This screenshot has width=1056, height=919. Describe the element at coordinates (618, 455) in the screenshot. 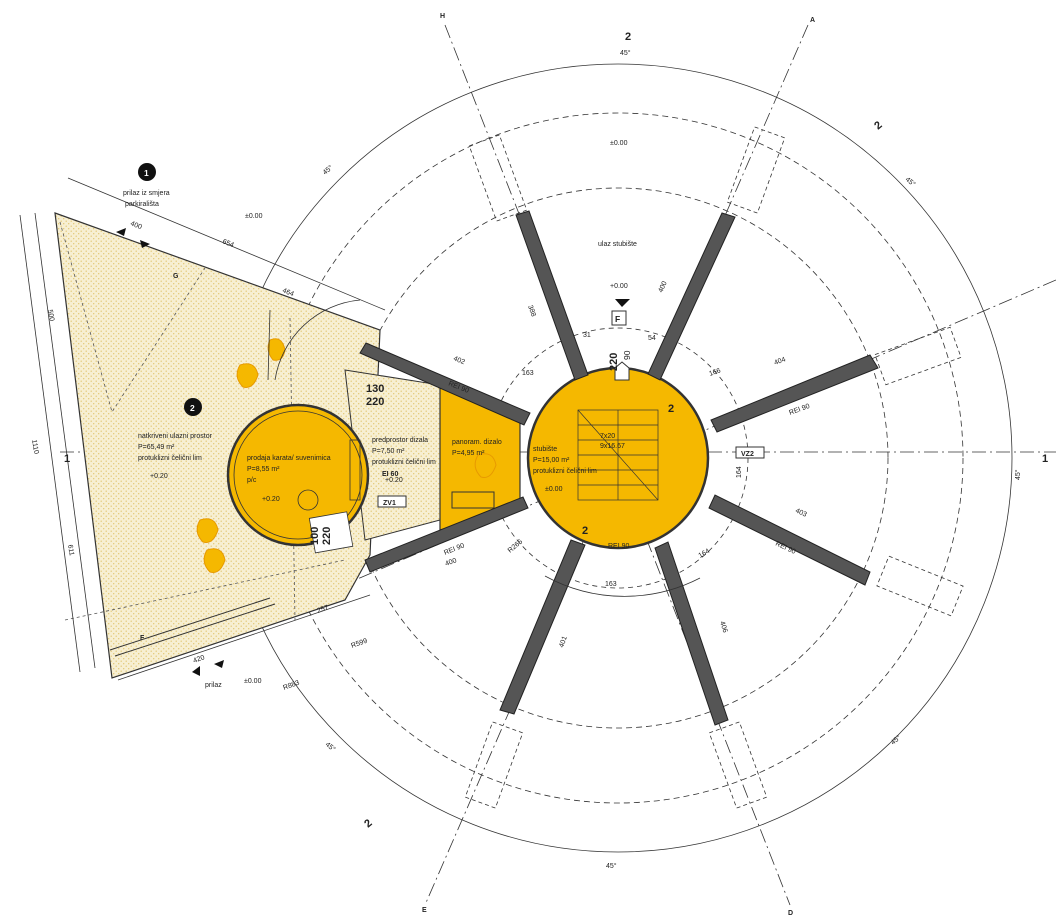

I see `stair-treads` at that location.